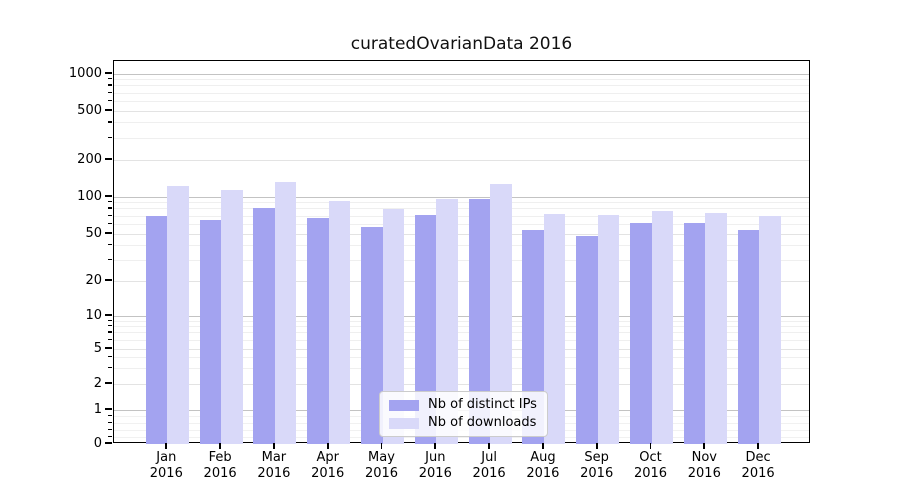 The image size is (900, 500). Describe the element at coordinates (461, 437) in the screenshot. I see `gridline-0.2` at that location.